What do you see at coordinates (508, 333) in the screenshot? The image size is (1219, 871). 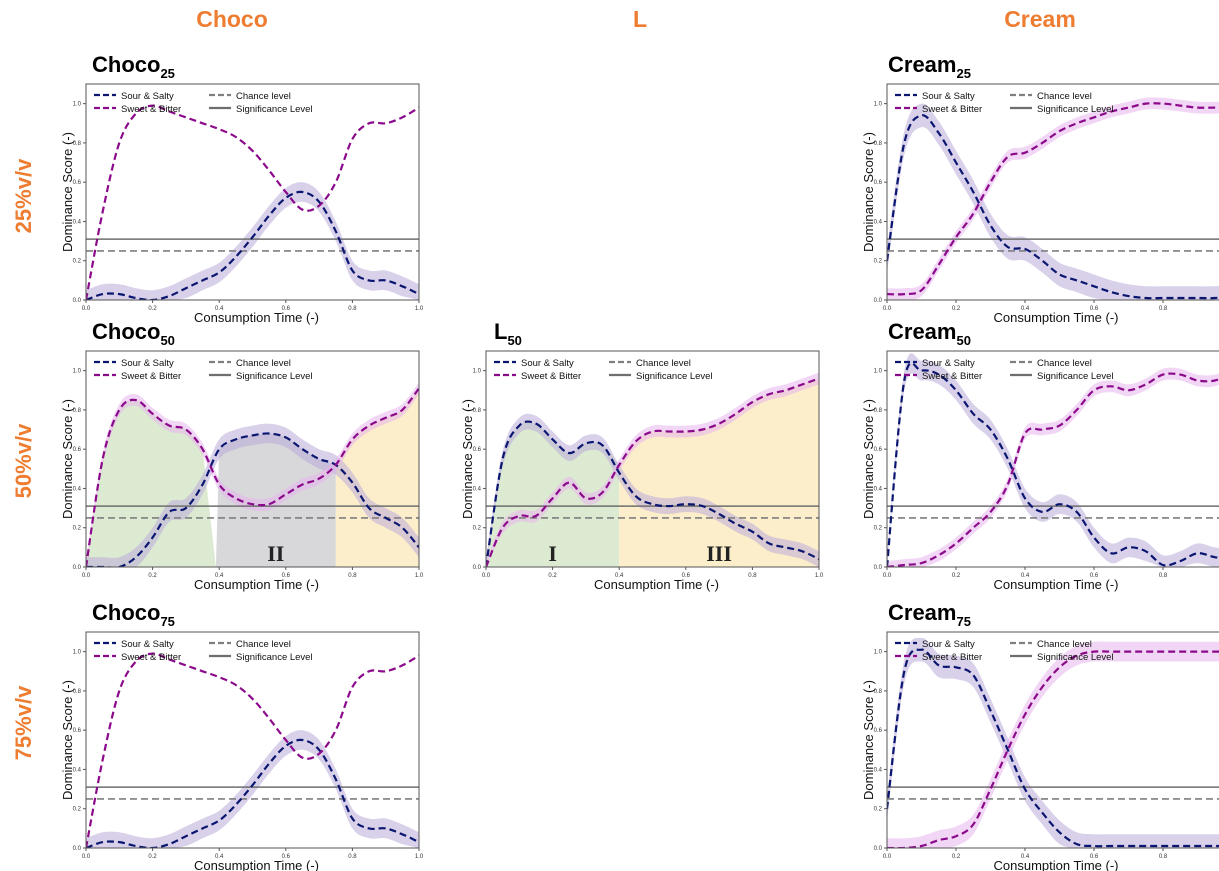 I see `chart-title: L50` at bounding box center [508, 333].